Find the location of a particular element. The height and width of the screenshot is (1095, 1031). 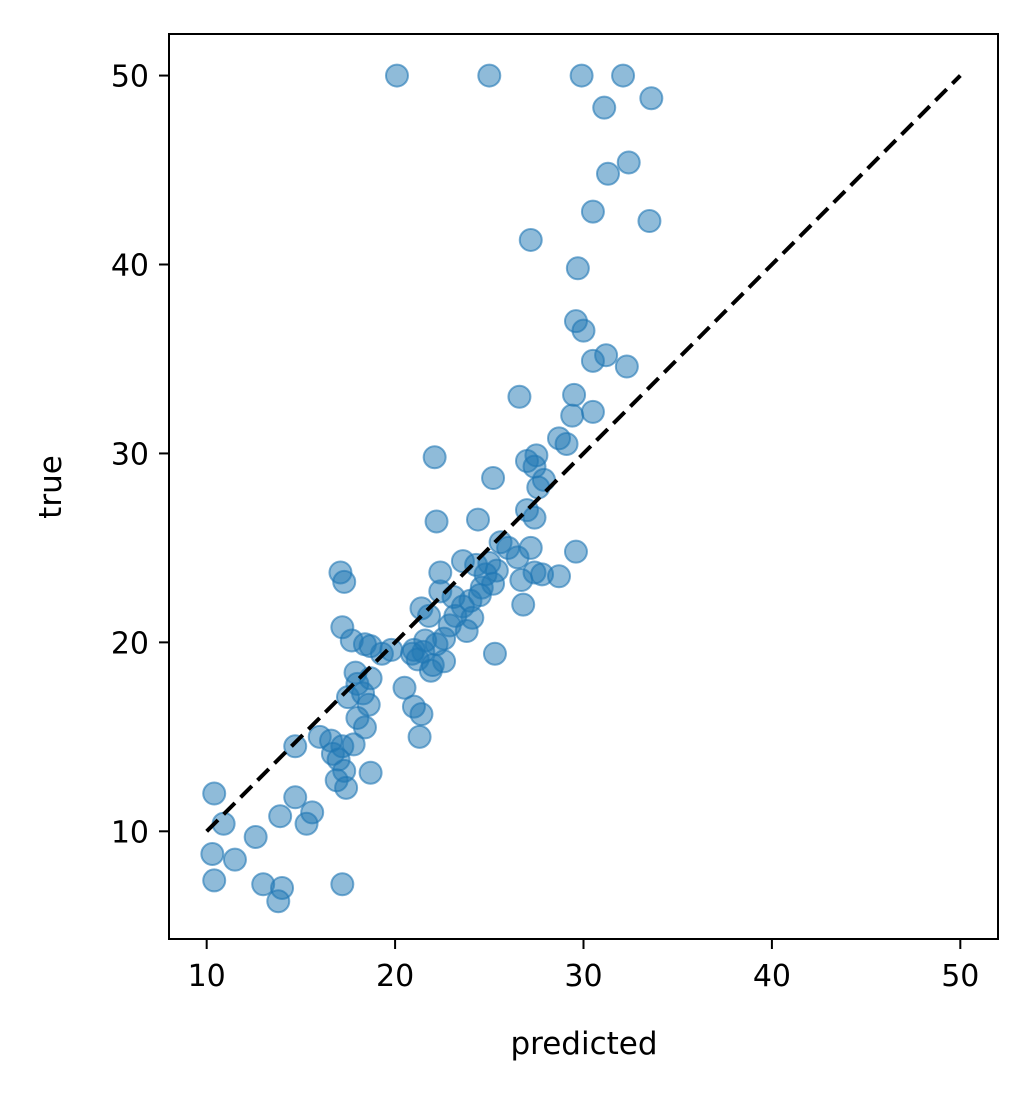

y-tick-label: 50 is located at coordinates (130, 77).